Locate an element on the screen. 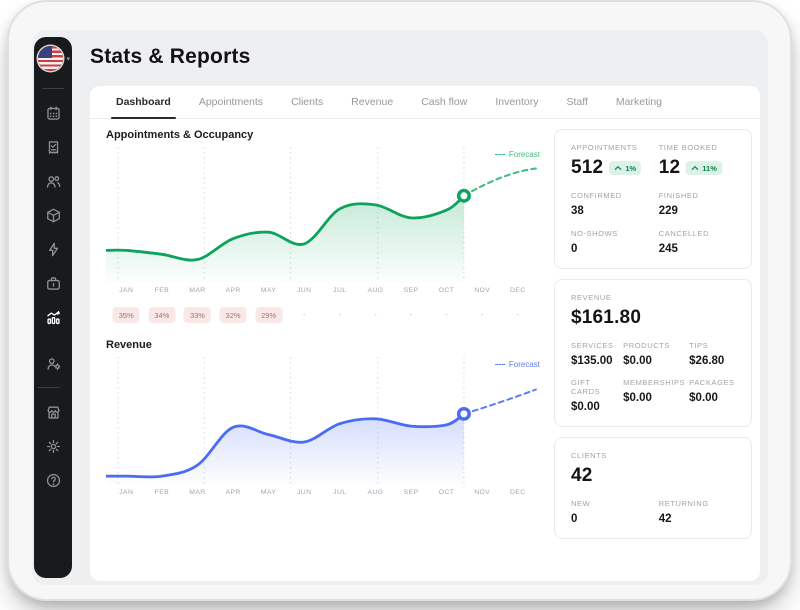  month-label: APR is located at coordinates (233, 492).